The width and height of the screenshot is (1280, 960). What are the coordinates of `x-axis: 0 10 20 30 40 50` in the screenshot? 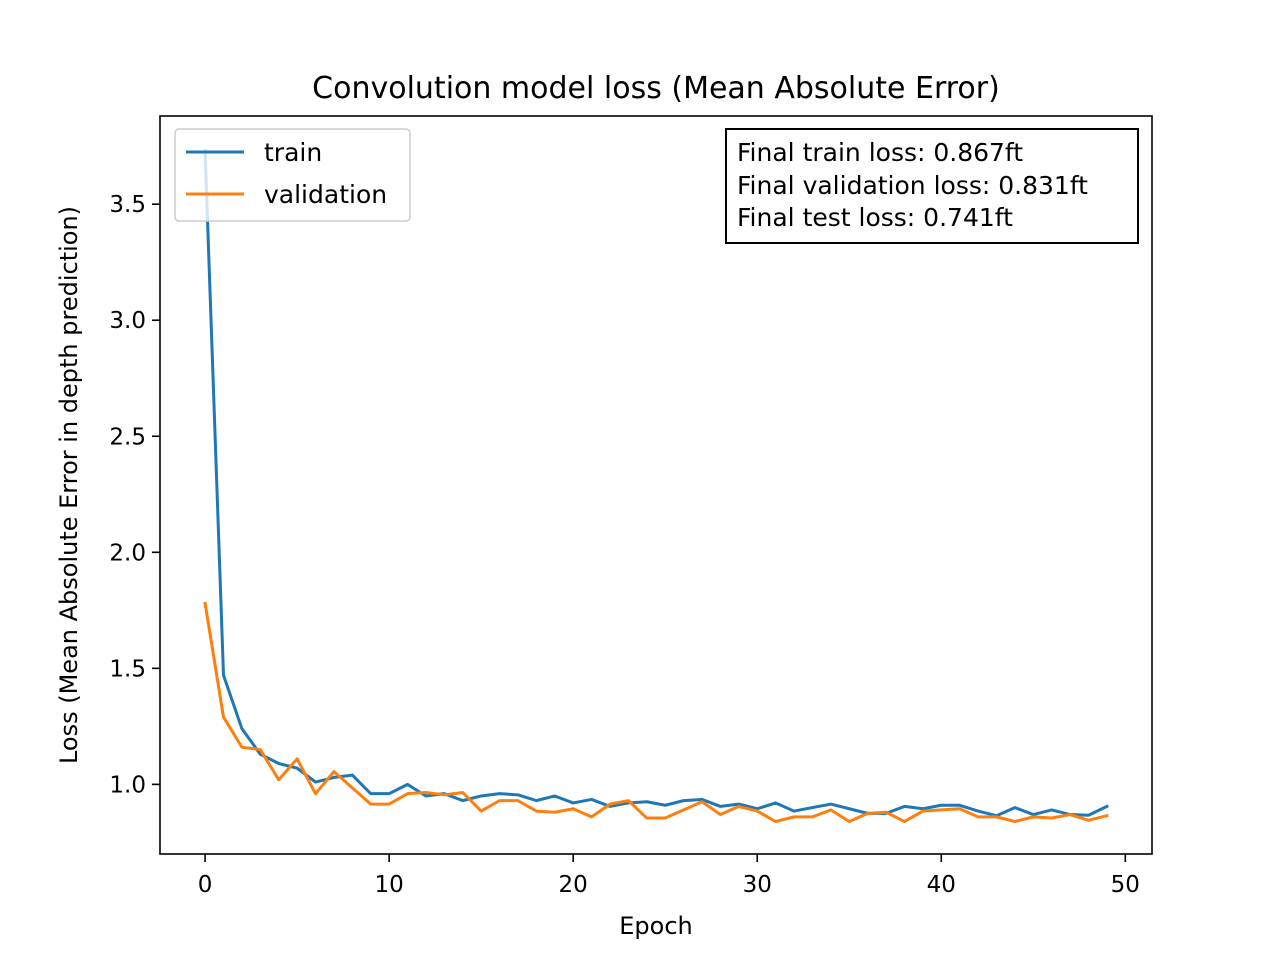 It's located at (669, 876).